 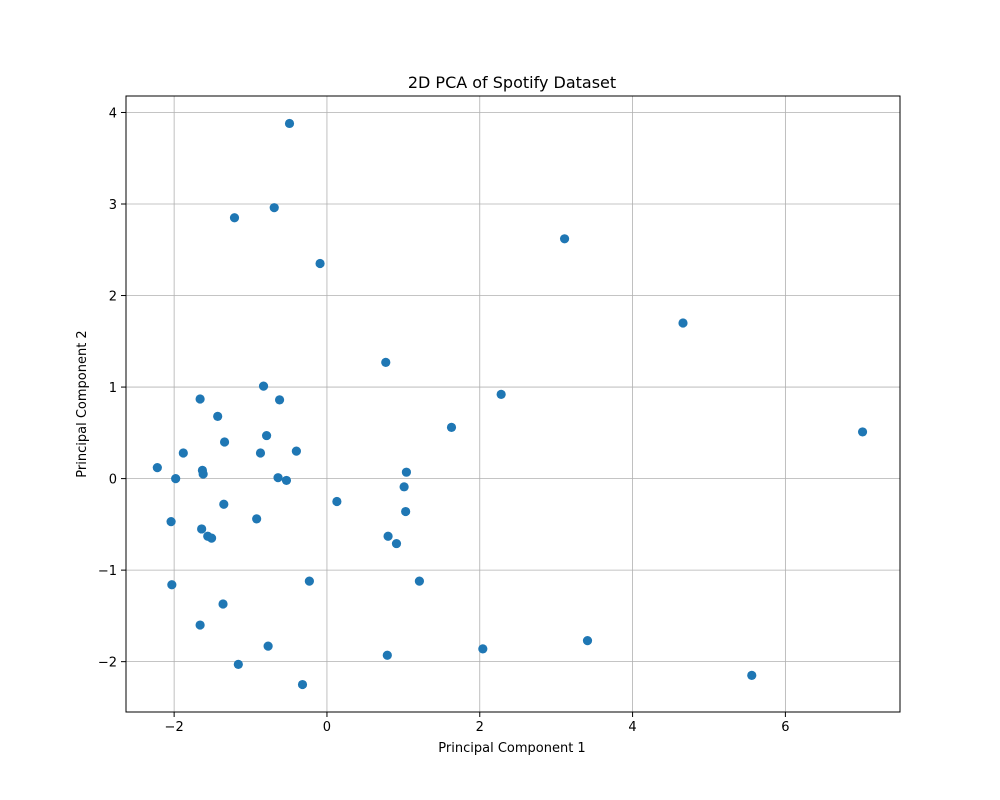 What do you see at coordinates (327, 727) in the screenshot?
I see `x-tick-label: 0` at bounding box center [327, 727].